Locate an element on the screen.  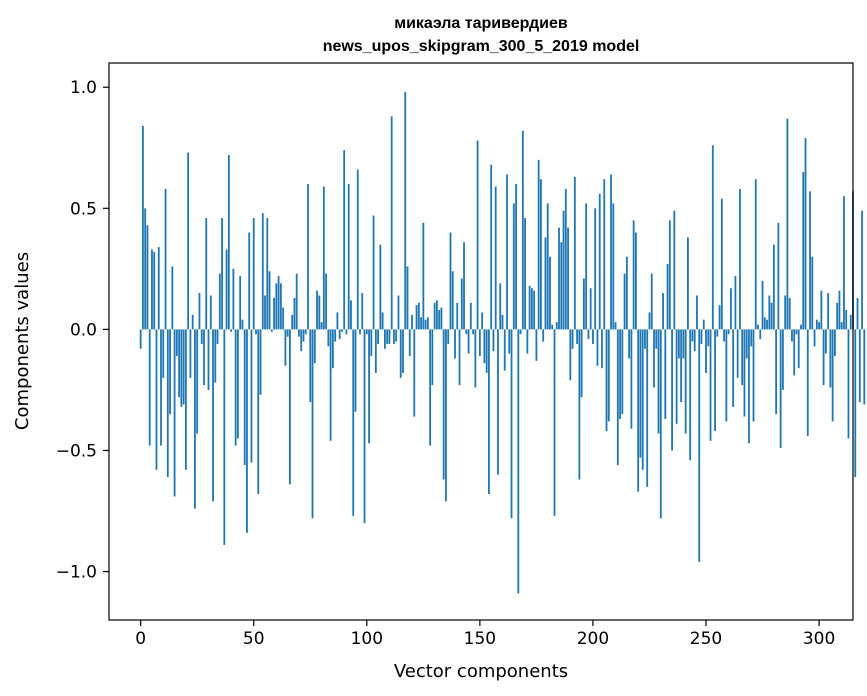
chart-subtitle: news_upos_skipgram_300_5_2019 model is located at coordinates (481, 46).